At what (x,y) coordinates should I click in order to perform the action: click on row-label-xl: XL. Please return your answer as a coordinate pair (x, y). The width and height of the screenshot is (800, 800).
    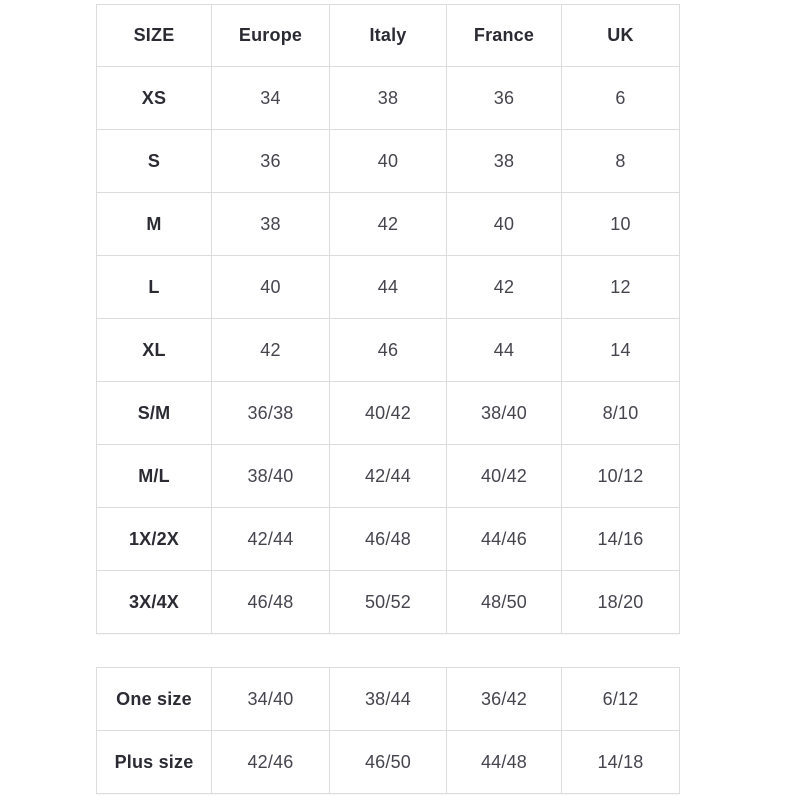
    Looking at the image, I should click on (154, 350).